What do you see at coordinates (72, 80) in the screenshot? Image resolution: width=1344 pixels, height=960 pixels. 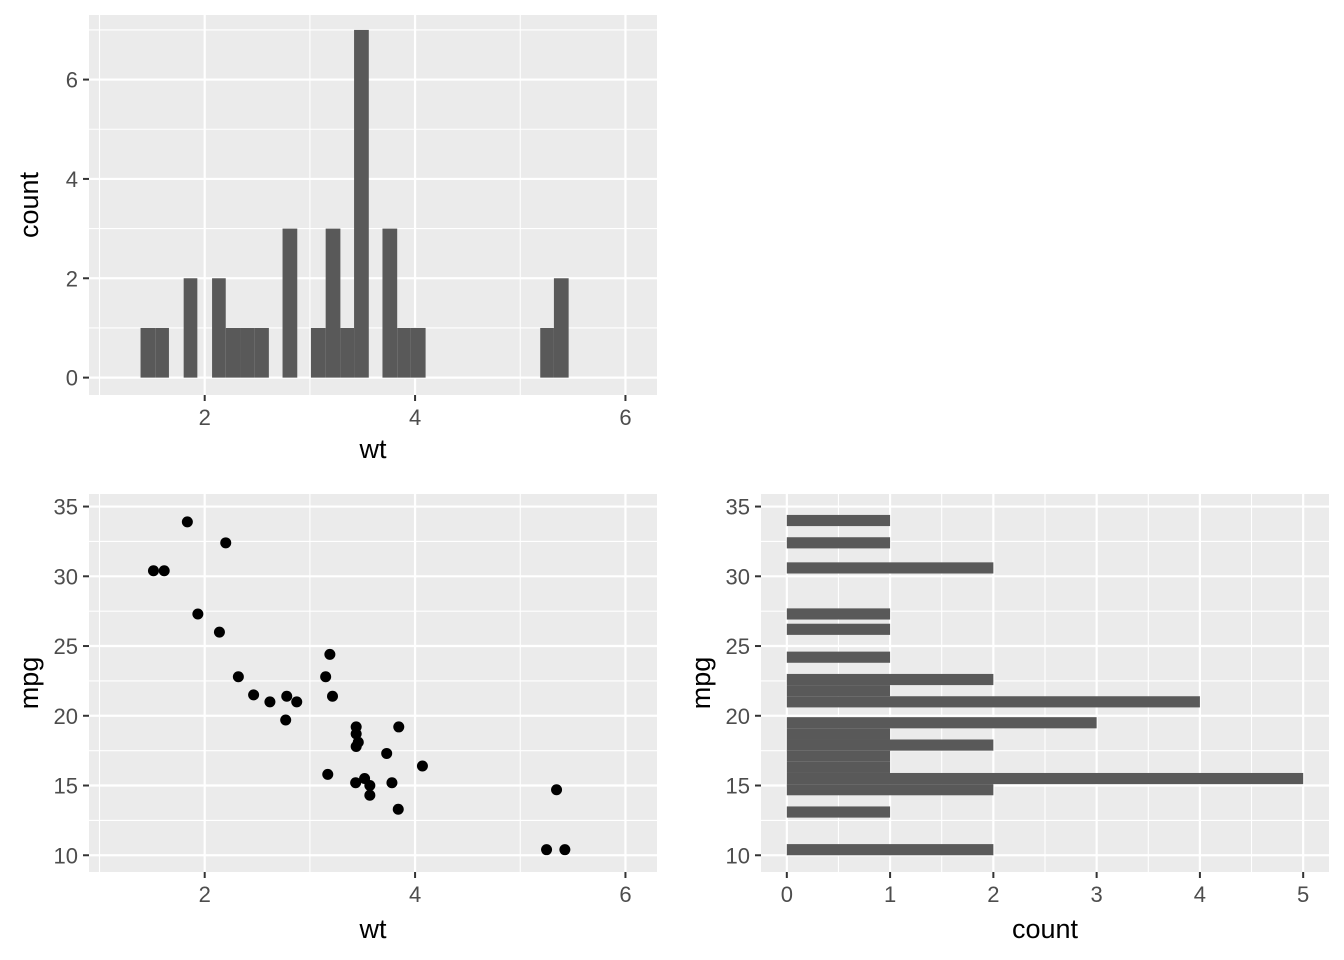 I see `y-tick-label: 6` at bounding box center [72, 80].